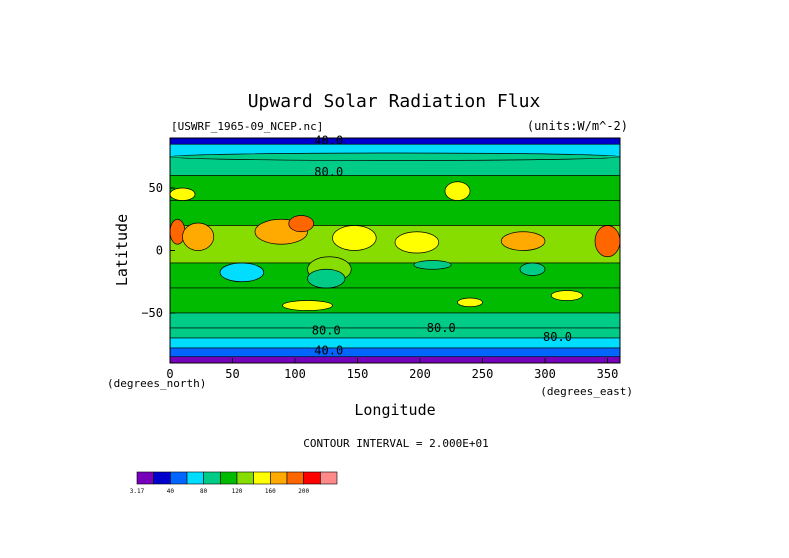  I want to click on x-axis-title: Longitude, so click(394, 410).